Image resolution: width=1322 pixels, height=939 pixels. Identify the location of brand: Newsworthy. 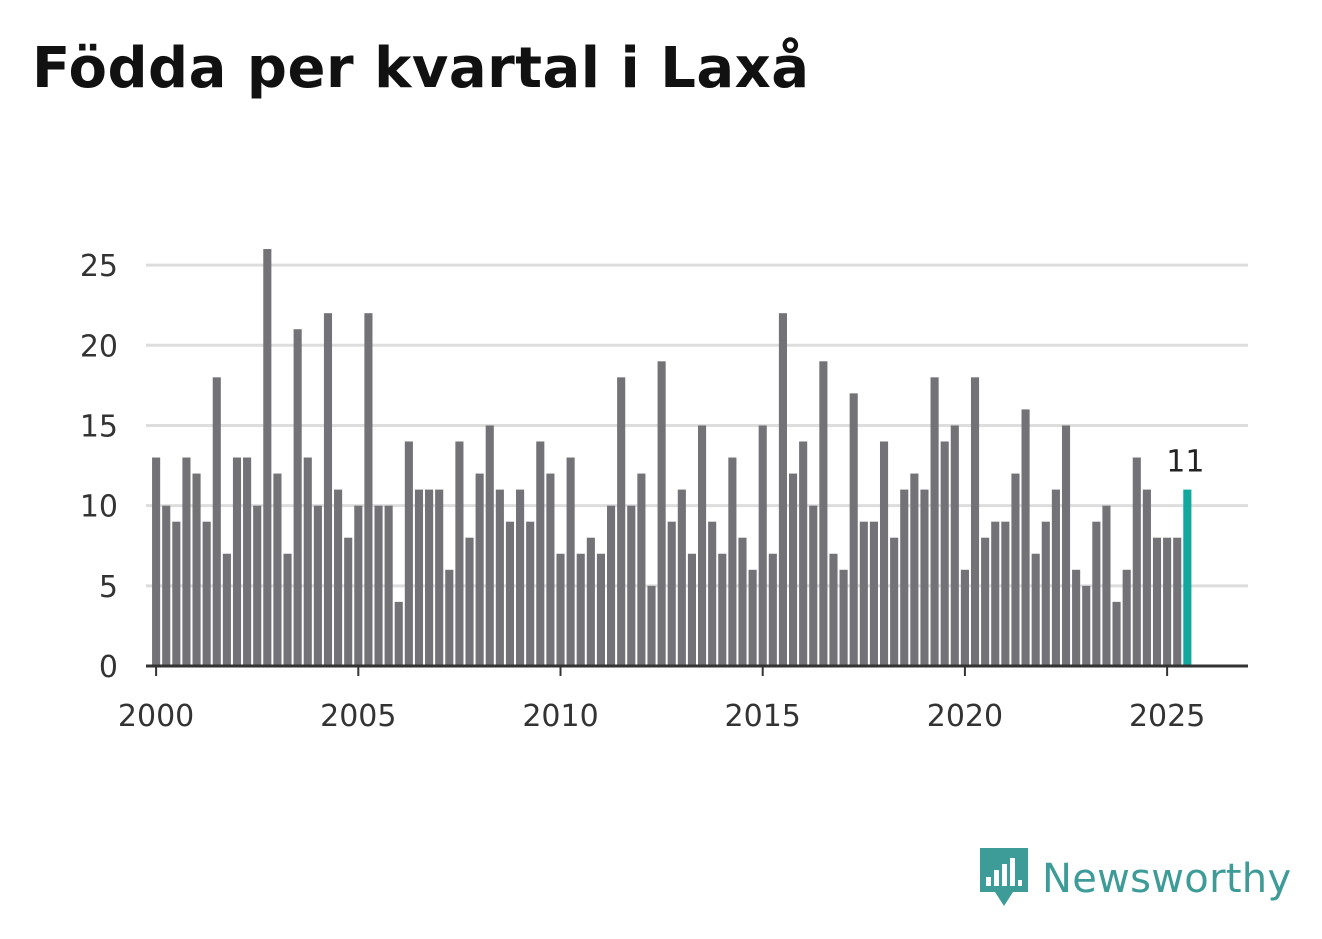
(1135, 879).